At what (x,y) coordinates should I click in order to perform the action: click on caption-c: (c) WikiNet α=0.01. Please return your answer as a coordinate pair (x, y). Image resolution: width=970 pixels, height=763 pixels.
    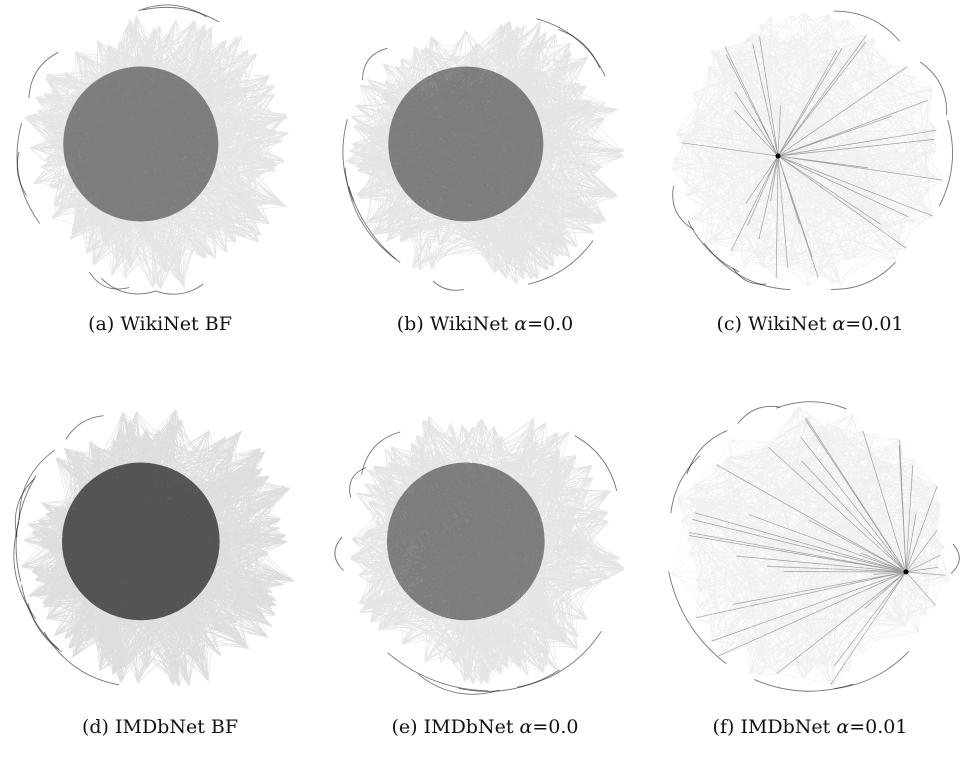
    Looking at the image, I should click on (810, 324).